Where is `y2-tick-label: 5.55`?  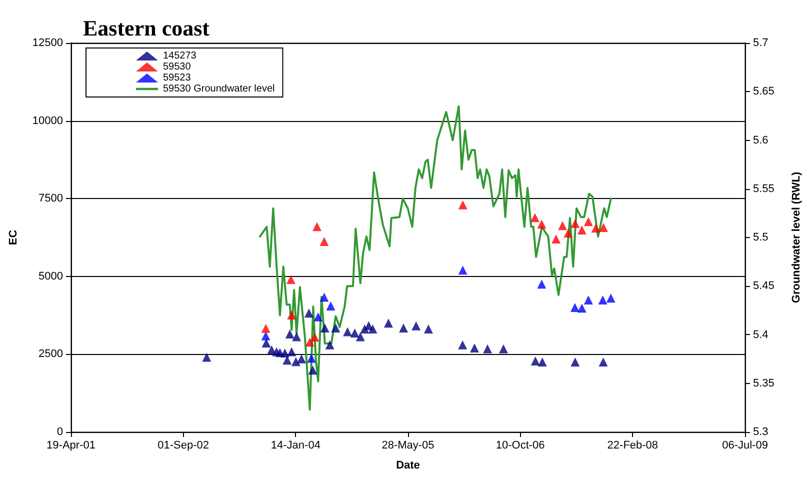
y2-tick-label: 5.55 is located at coordinates (763, 188).